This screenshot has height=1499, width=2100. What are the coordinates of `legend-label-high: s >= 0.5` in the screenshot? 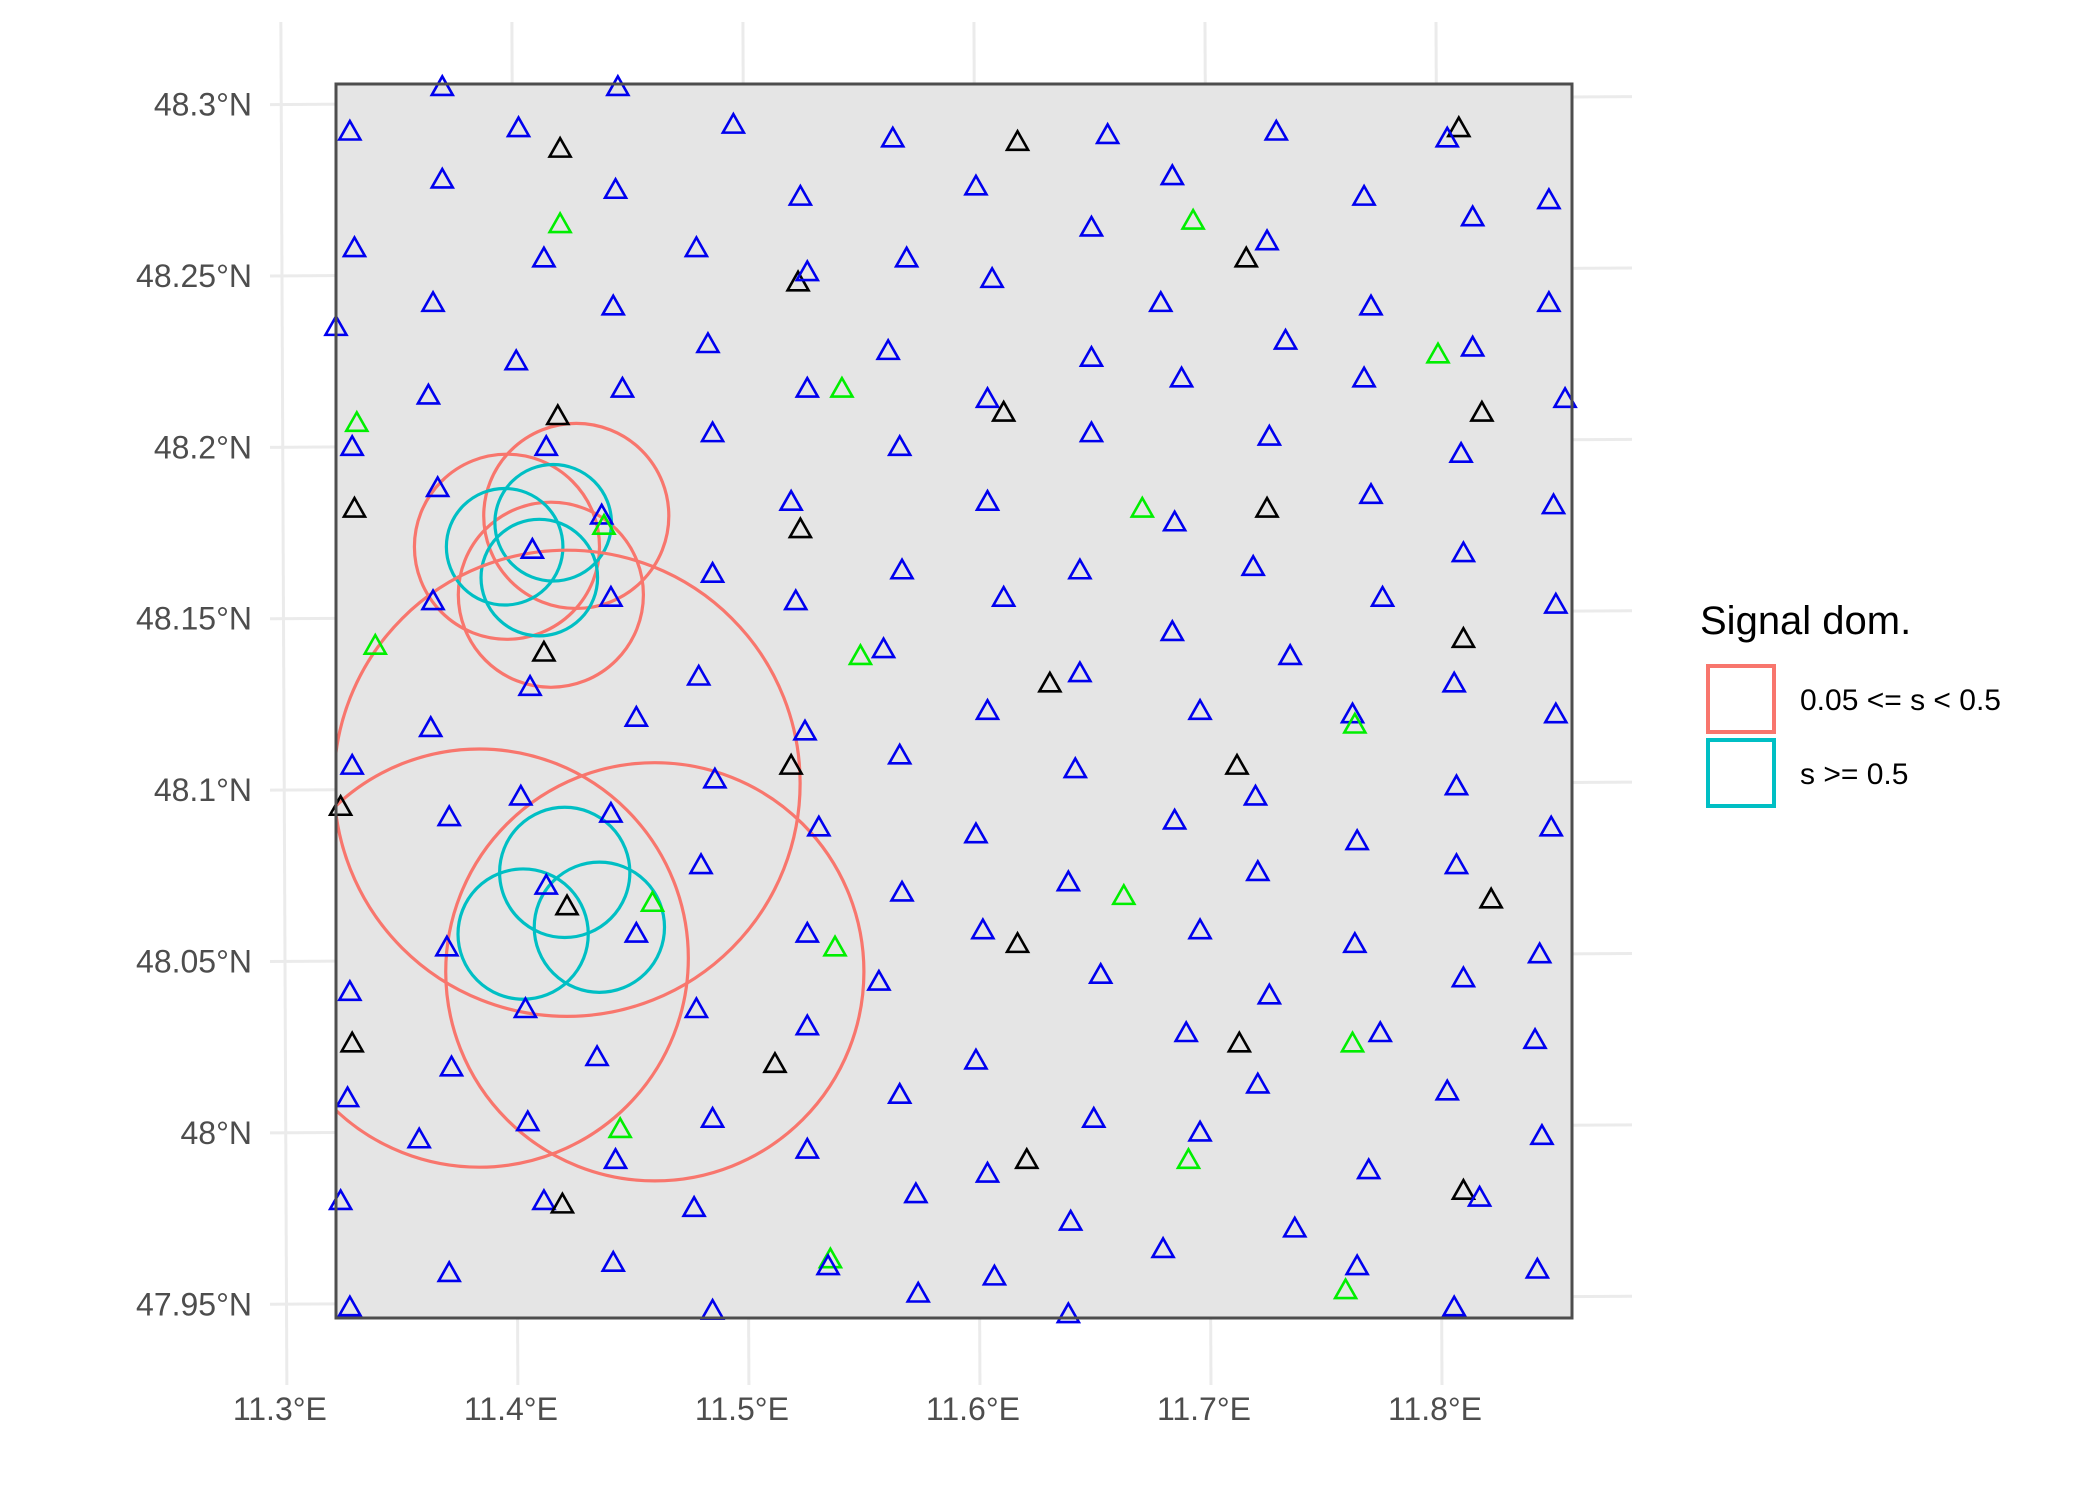 It's located at (1854, 774).